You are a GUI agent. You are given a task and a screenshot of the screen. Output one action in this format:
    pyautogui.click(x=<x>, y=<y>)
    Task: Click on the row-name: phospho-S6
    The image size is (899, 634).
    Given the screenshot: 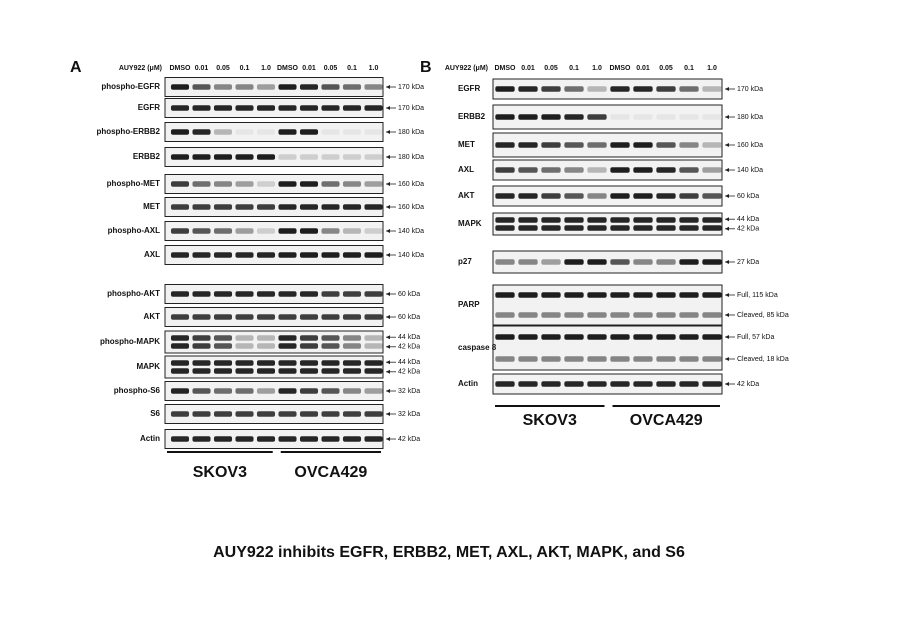 What is the action you would take?
    pyautogui.click(x=137, y=390)
    